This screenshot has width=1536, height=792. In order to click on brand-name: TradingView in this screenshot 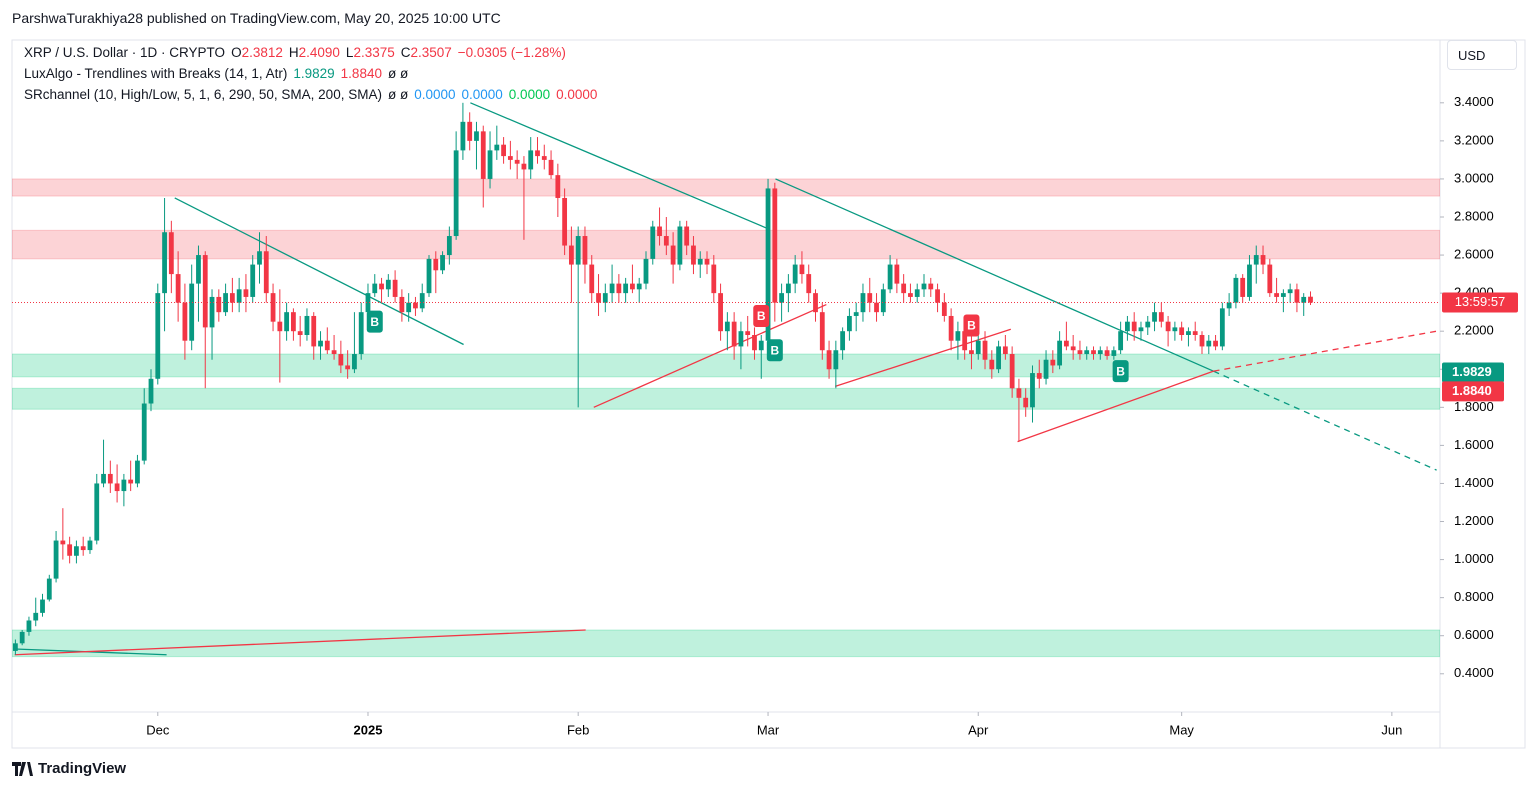, I will do `click(82, 768)`.